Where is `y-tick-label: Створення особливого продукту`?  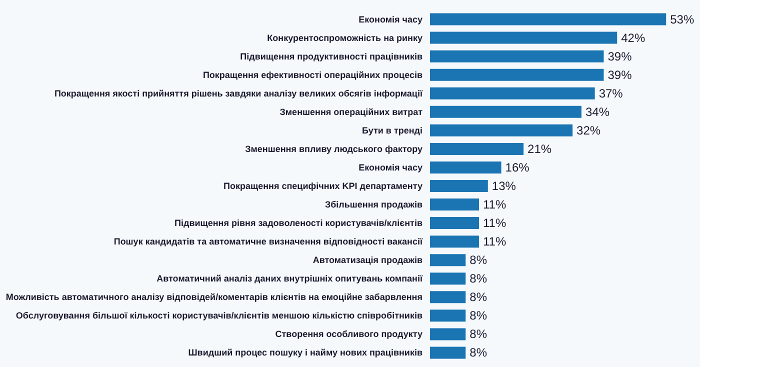
y-tick-label: Створення особливого продукту is located at coordinates (348, 334).